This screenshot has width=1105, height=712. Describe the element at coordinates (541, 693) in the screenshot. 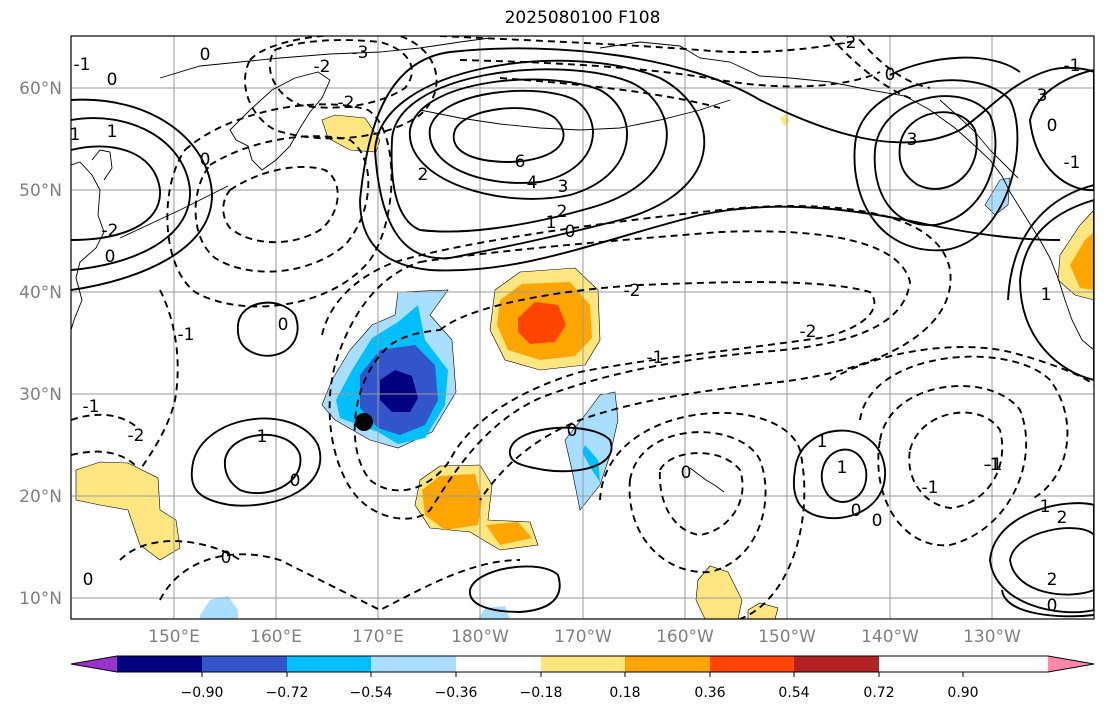

I see `colorbar-tick-label: −0.18` at that location.